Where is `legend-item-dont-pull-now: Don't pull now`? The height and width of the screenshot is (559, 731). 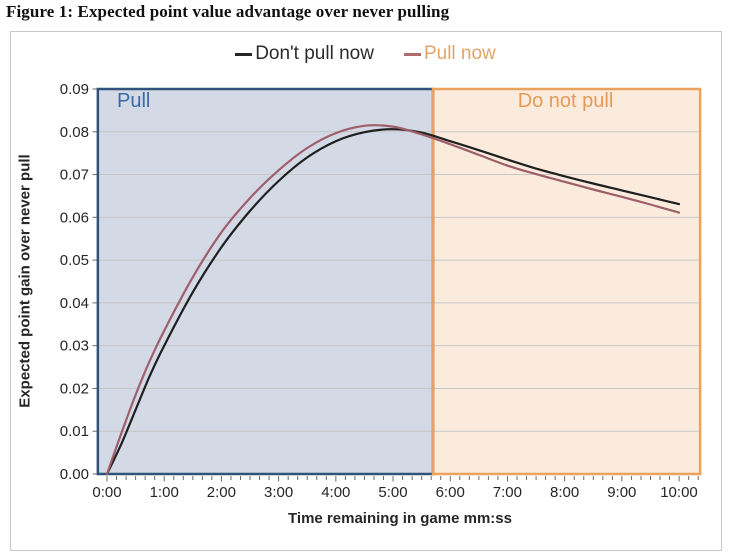 legend-item-dont-pull-now: Don't pull now is located at coordinates (304, 54).